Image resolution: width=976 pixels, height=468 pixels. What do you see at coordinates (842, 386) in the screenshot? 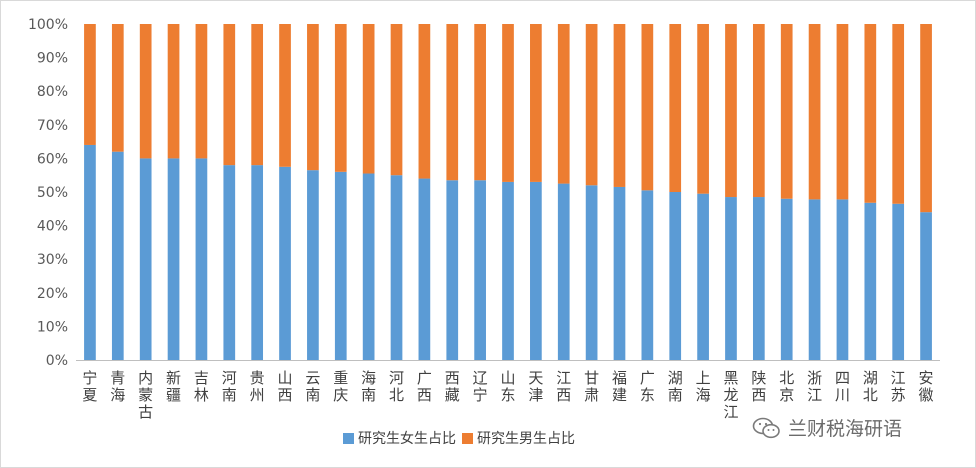
I see `x-tick-label: 四川` at bounding box center [842, 386].